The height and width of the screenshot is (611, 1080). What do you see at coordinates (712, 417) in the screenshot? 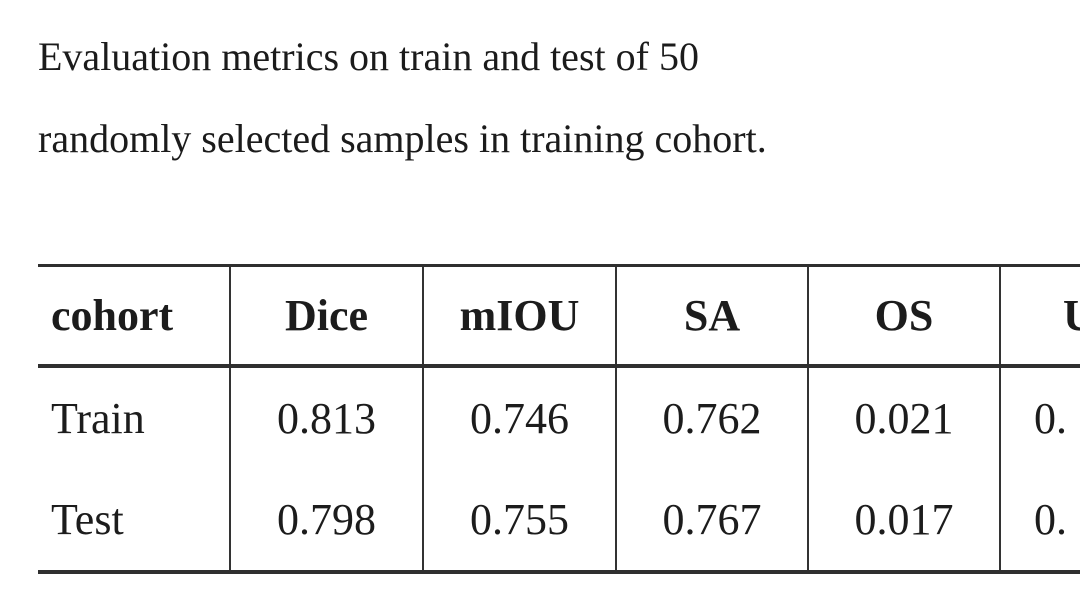
I see `cell-train-sa: 0.762` at bounding box center [712, 417].